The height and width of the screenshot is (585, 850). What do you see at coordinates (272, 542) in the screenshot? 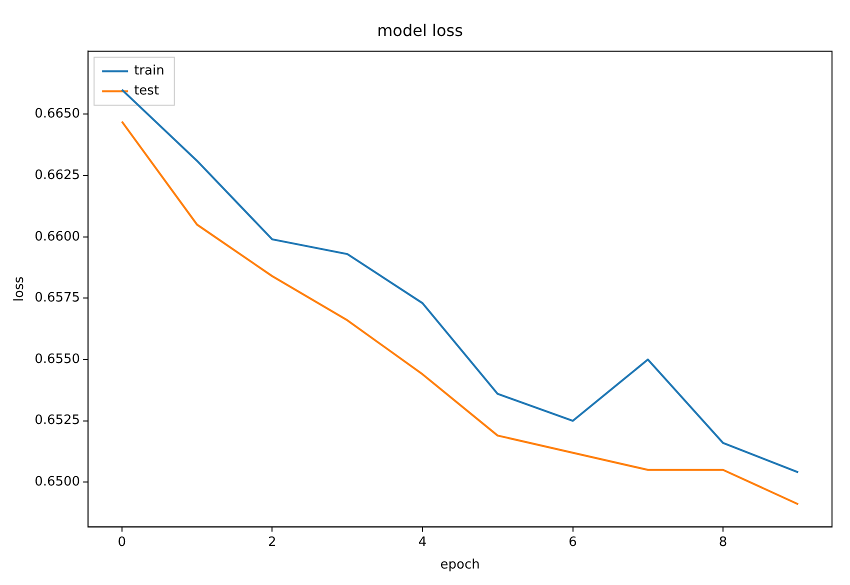
I see `x-tick-label: 2` at bounding box center [272, 542].